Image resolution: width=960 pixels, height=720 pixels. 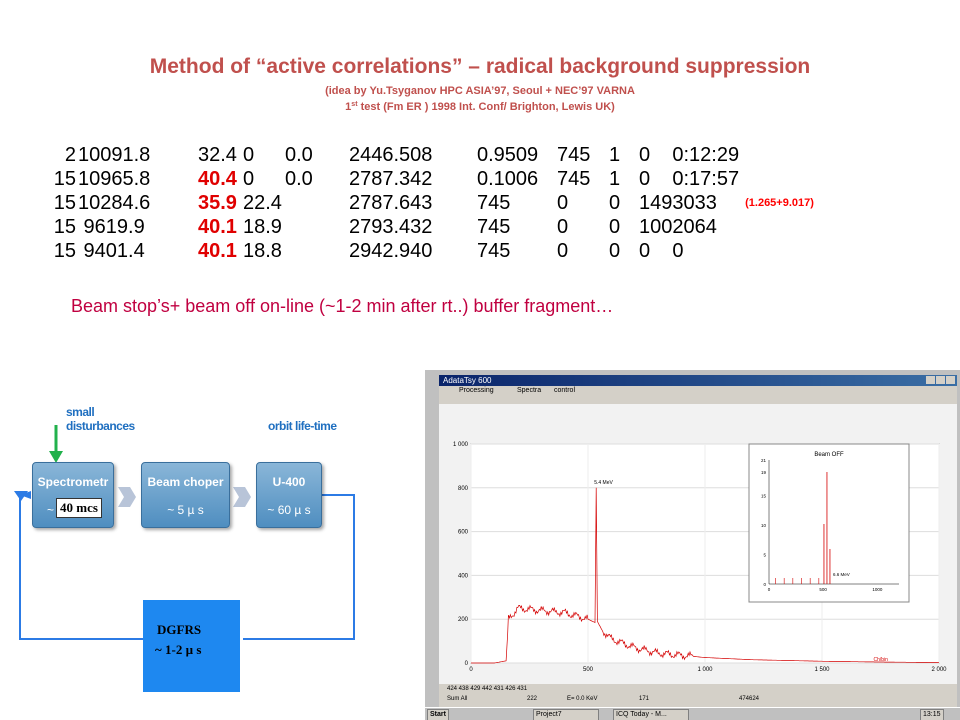 What do you see at coordinates (764, 460) in the screenshot?
I see `inset-y-tick-label: 21` at bounding box center [764, 460].